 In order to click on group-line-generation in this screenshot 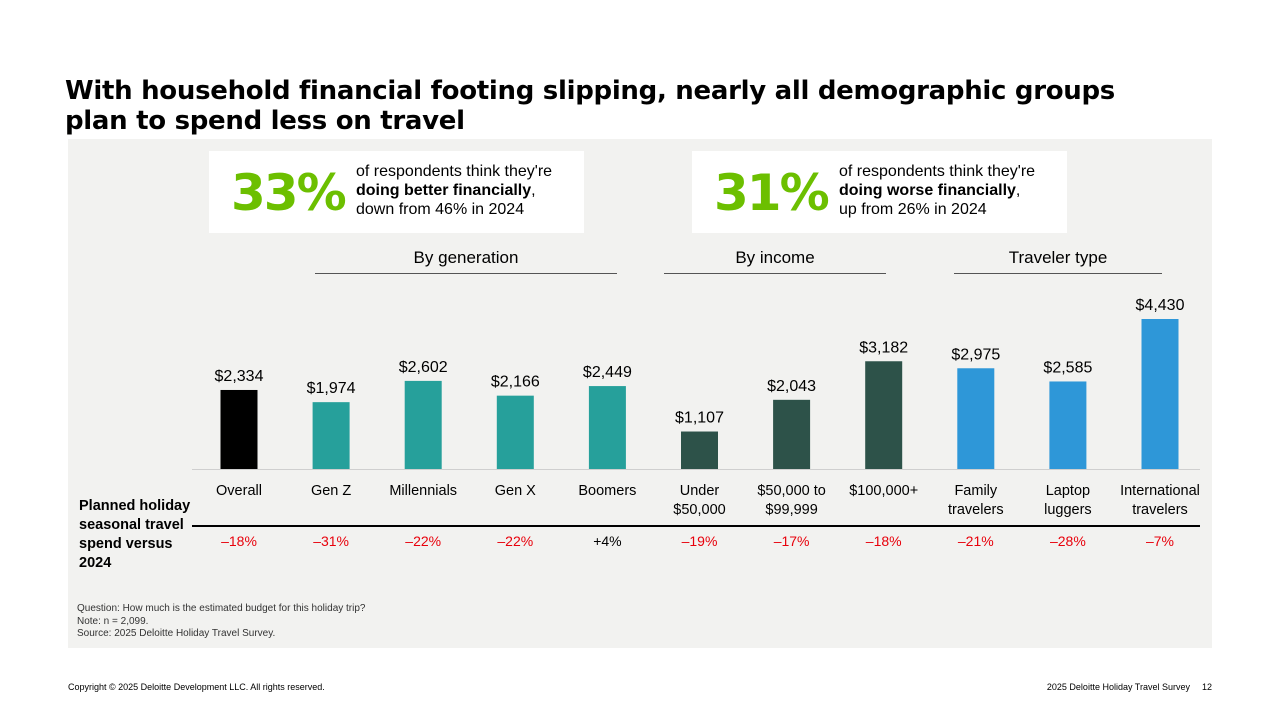, I will do `click(466, 273)`.